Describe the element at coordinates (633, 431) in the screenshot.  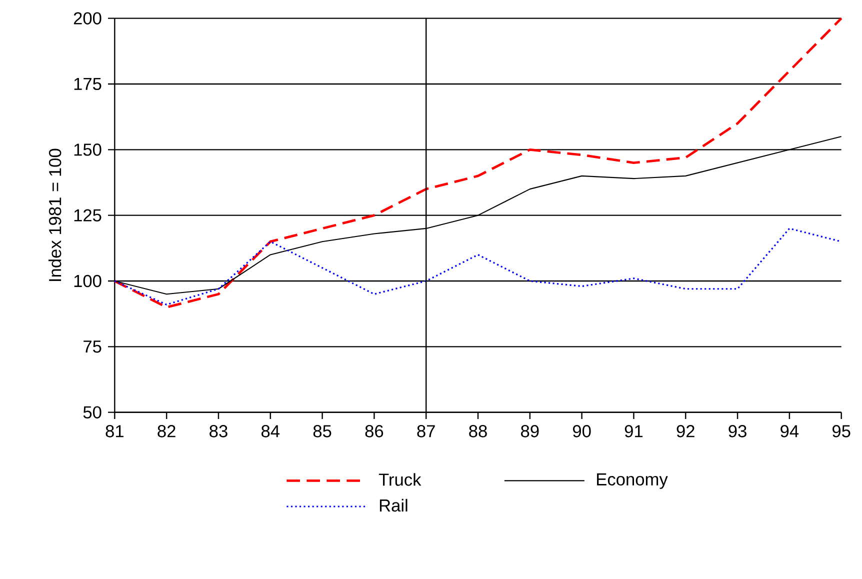
I see `x-tick-label: 91` at that location.